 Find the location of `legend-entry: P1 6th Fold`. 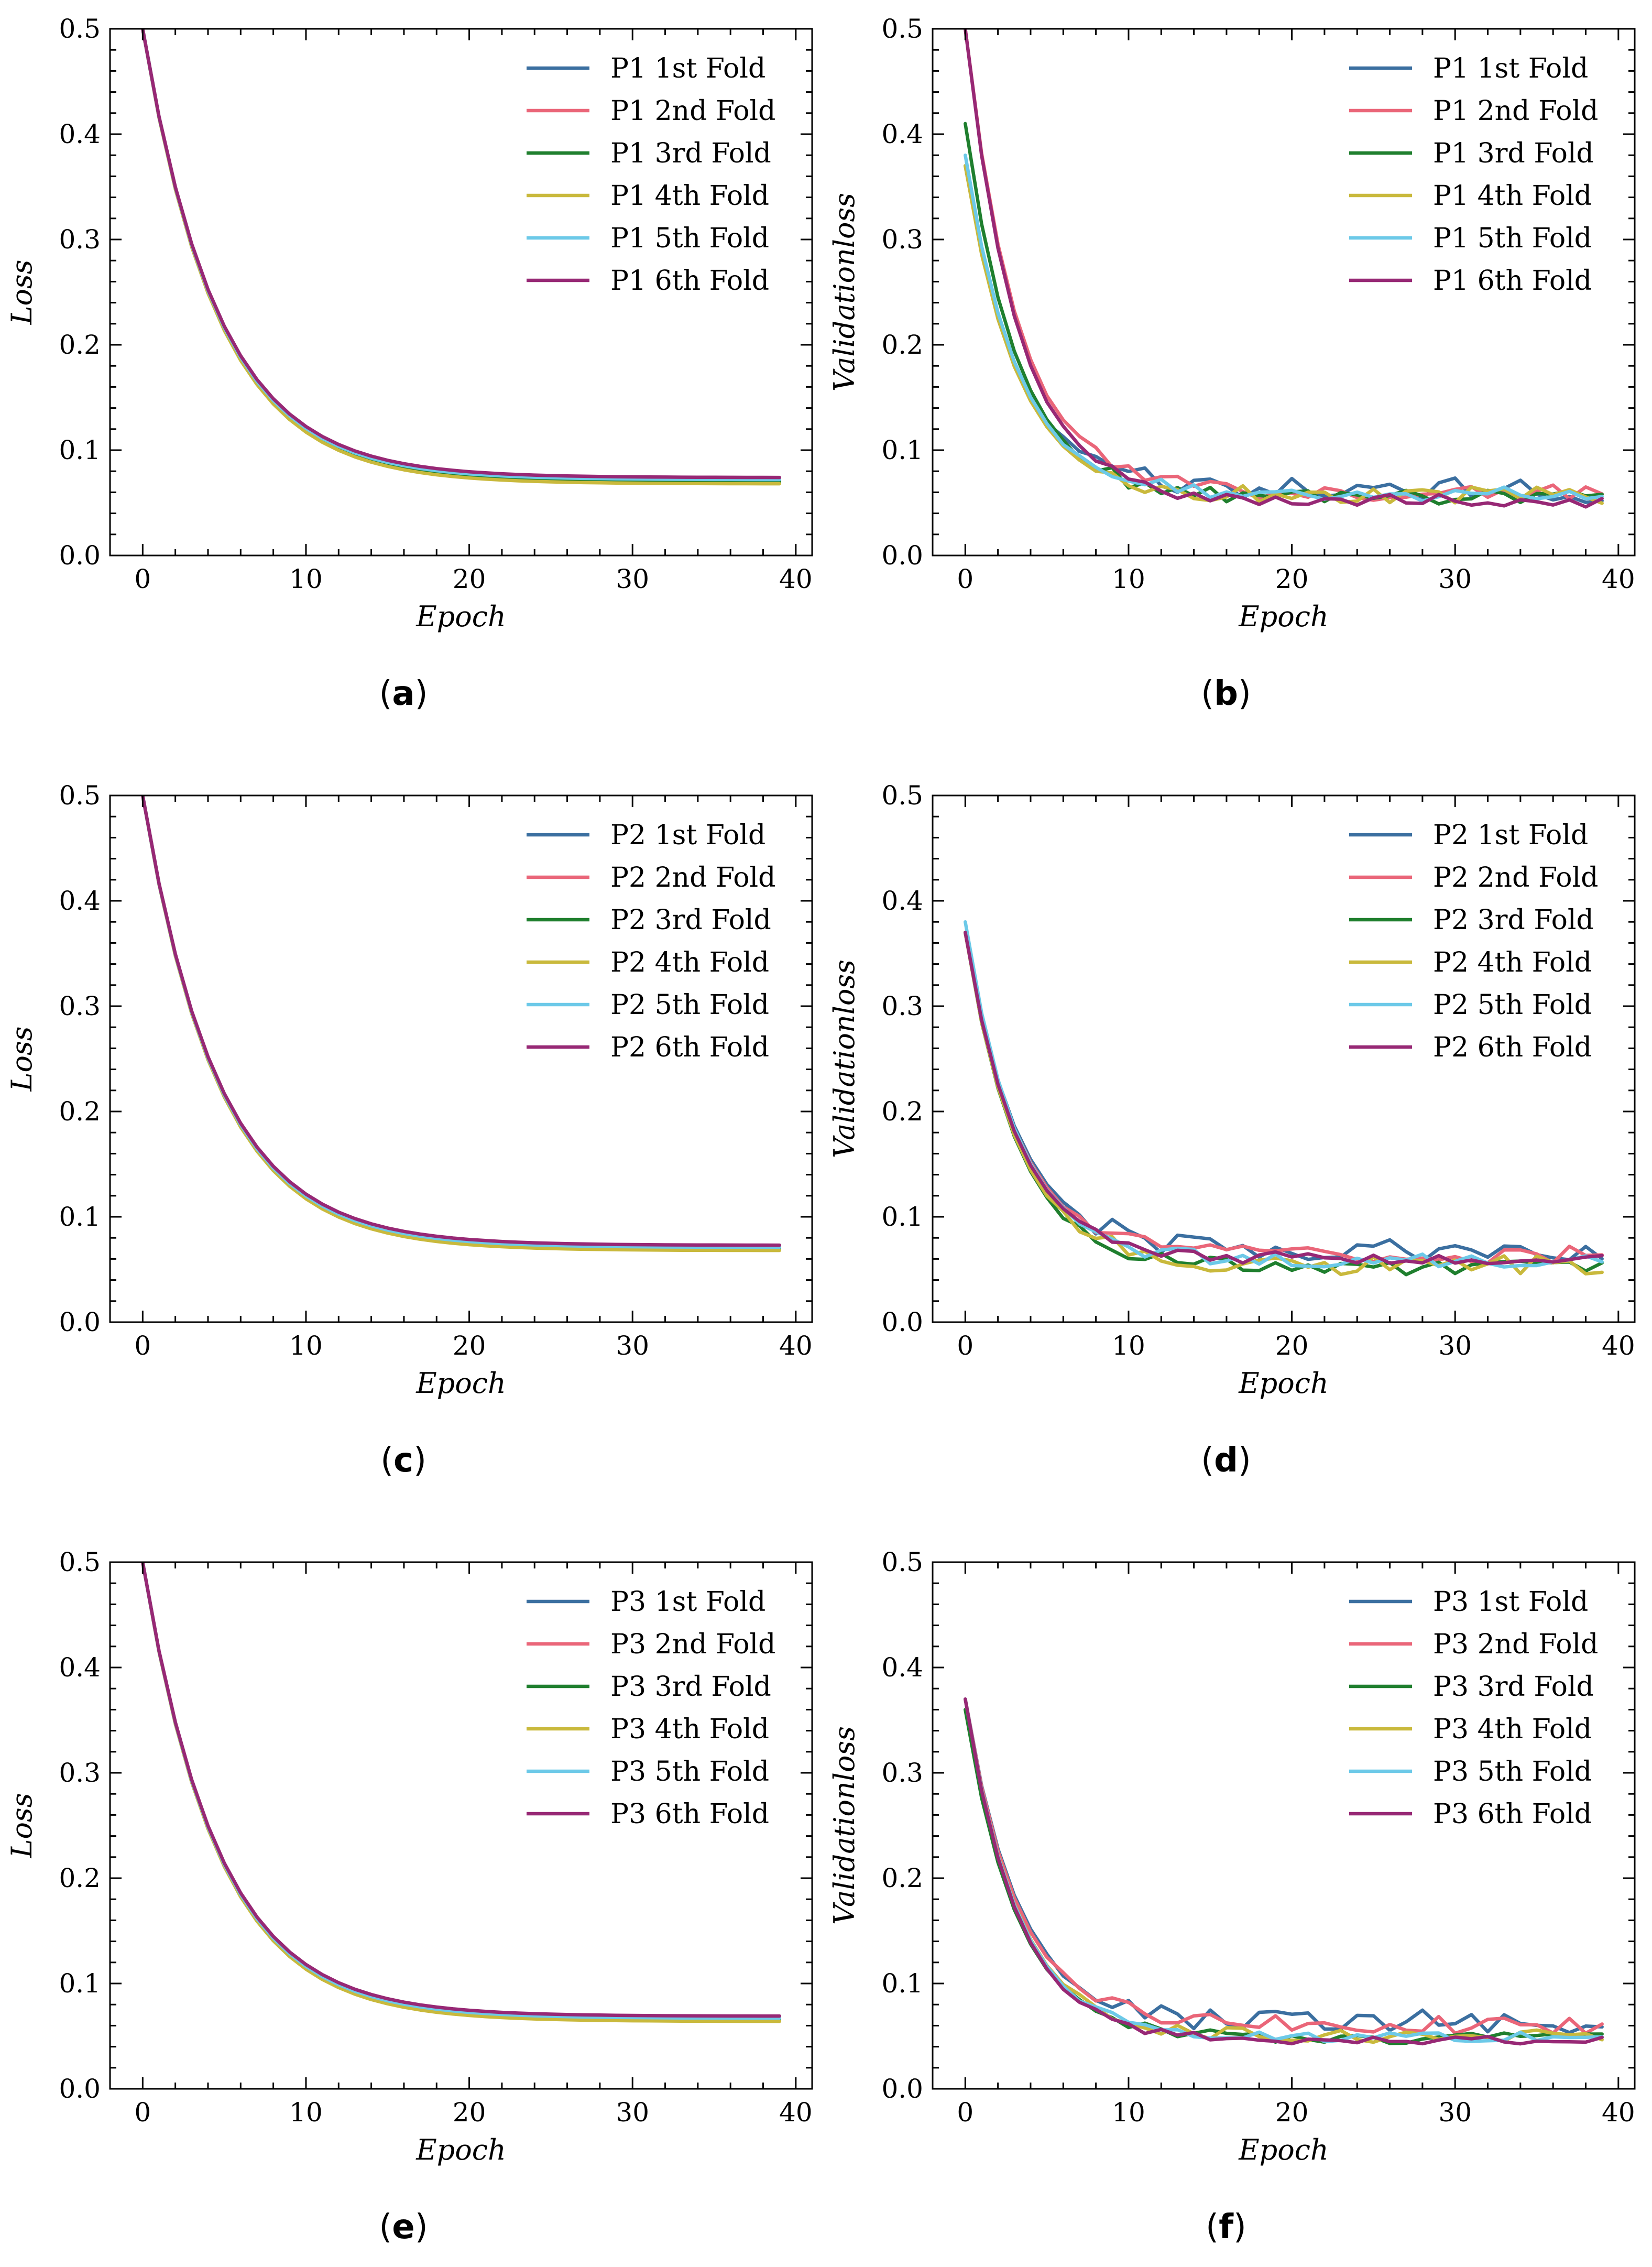

legend-entry: P1 6th Fold is located at coordinates (1512, 281).